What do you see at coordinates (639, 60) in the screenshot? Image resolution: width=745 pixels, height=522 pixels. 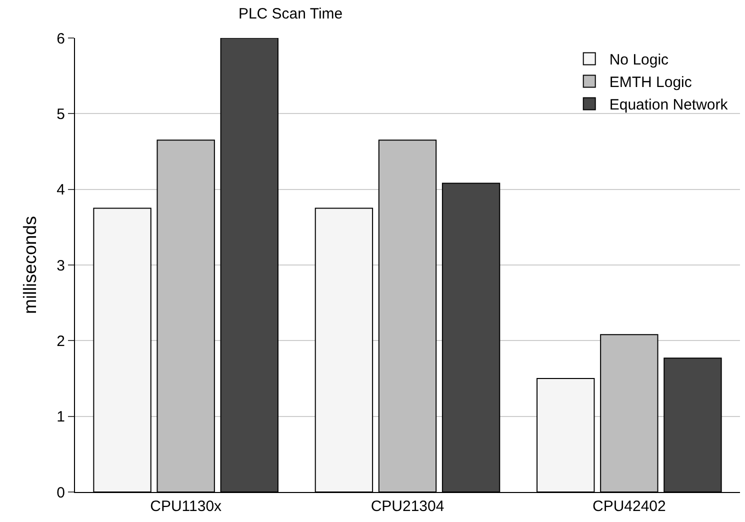 I see `legend-label: No Logic` at bounding box center [639, 60].